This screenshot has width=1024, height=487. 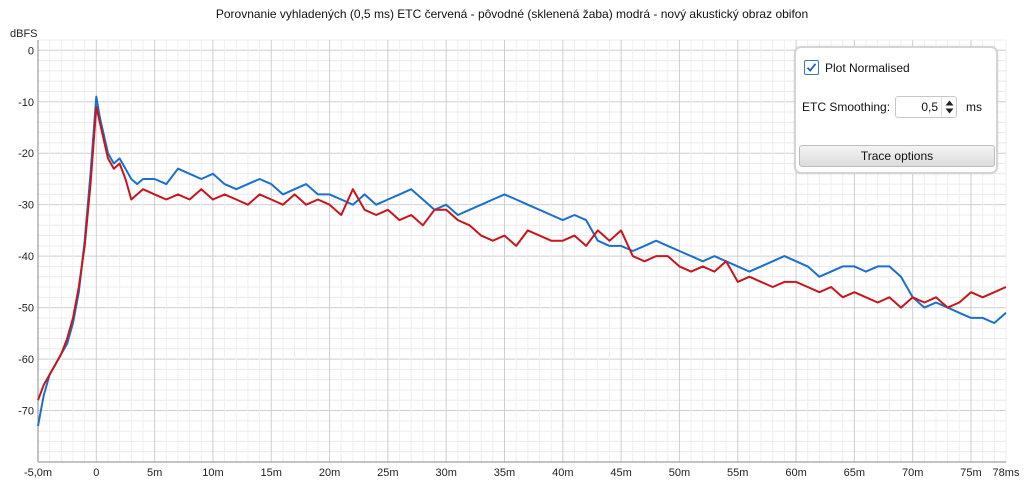 What do you see at coordinates (679, 473) in the screenshot?
I see `x-tick-label: 50m` at bounding box center [679, 473].